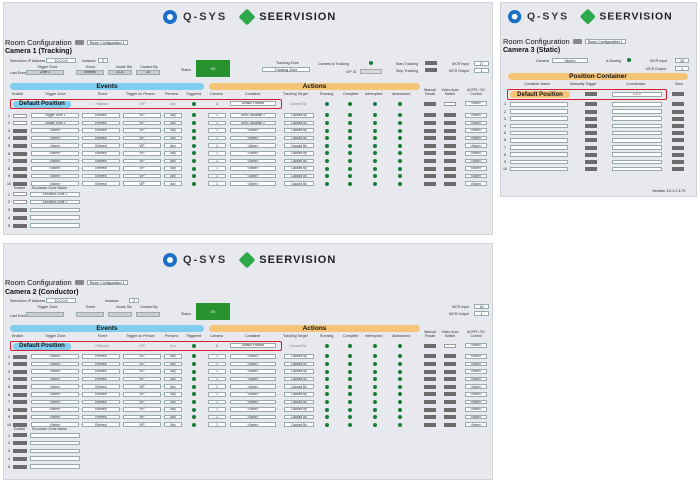 This screenshot has height=482, width=700. What do you see at coordinates (431, 70) in the screenshot?
I see `stop-tracking-button` at bounding box center [431, 70].